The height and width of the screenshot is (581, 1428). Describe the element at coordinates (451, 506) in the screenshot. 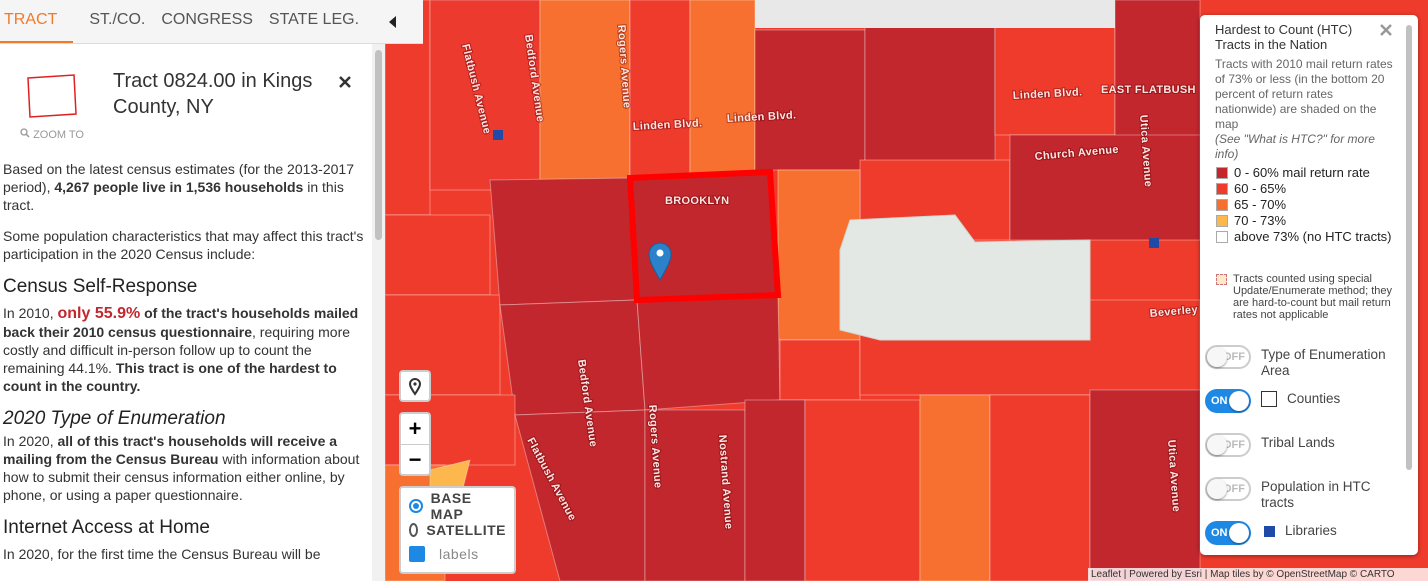

I see `option-label: BASE MAP` at that location.